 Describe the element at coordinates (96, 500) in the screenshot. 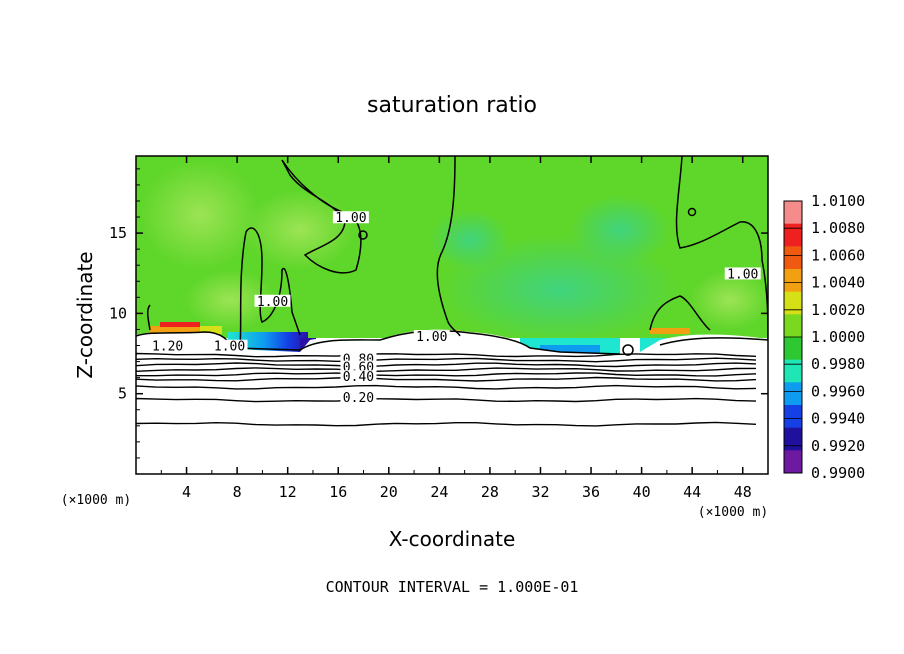

I see `x-unit-label-left: (×1000 m)` at that location.